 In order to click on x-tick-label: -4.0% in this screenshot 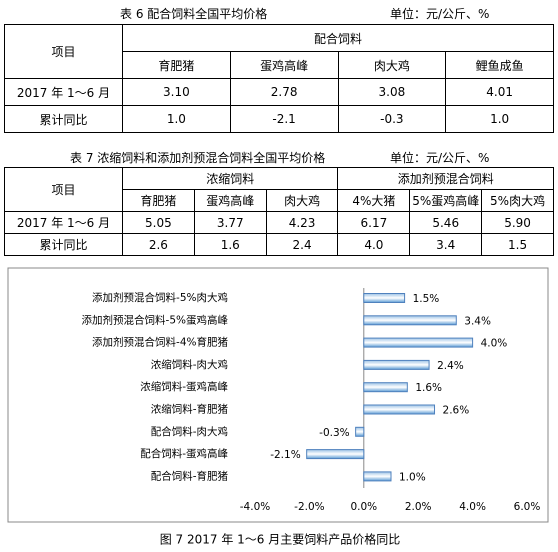, I will do `click(255, 507)`.